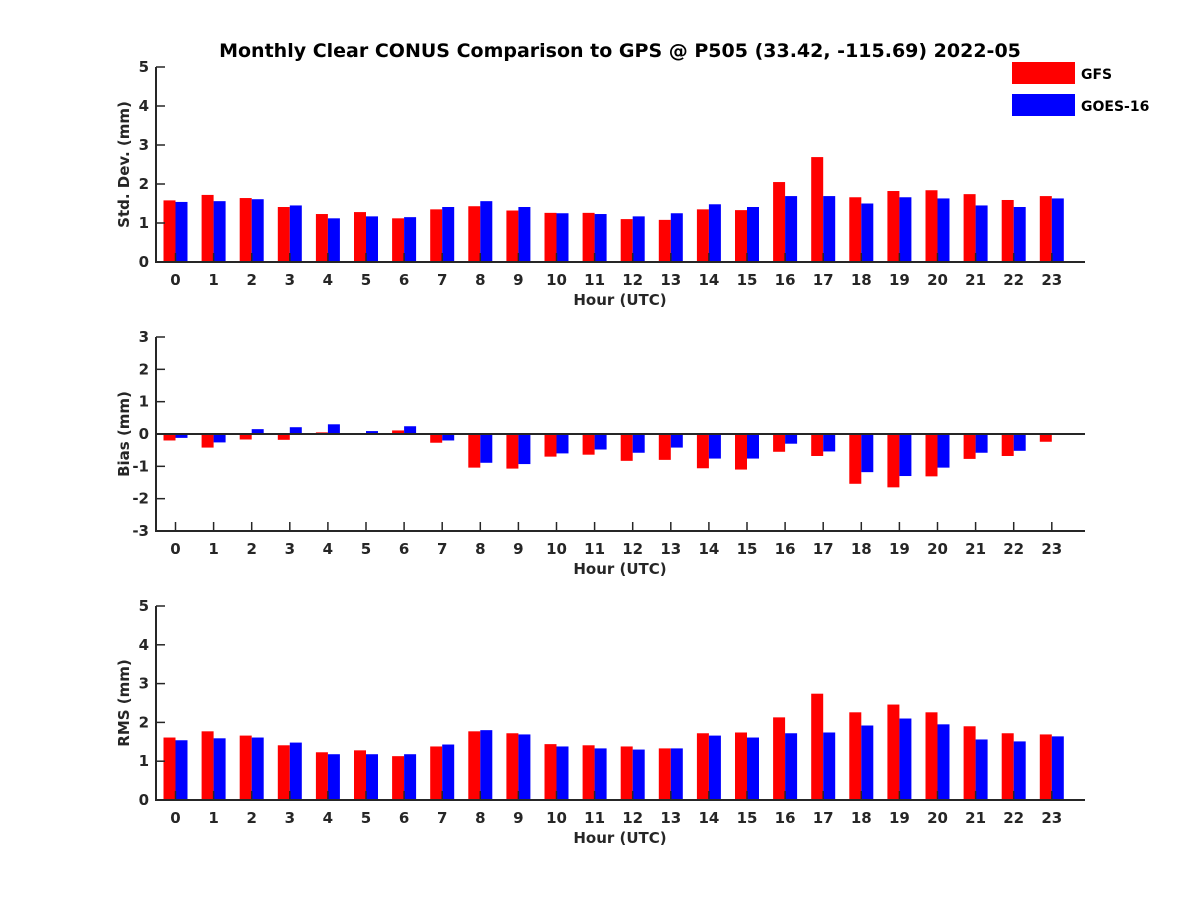 The height and width of the screenshot is (900, 1200). I want to click on bias-xtick-label: 20, so click(937, 549).